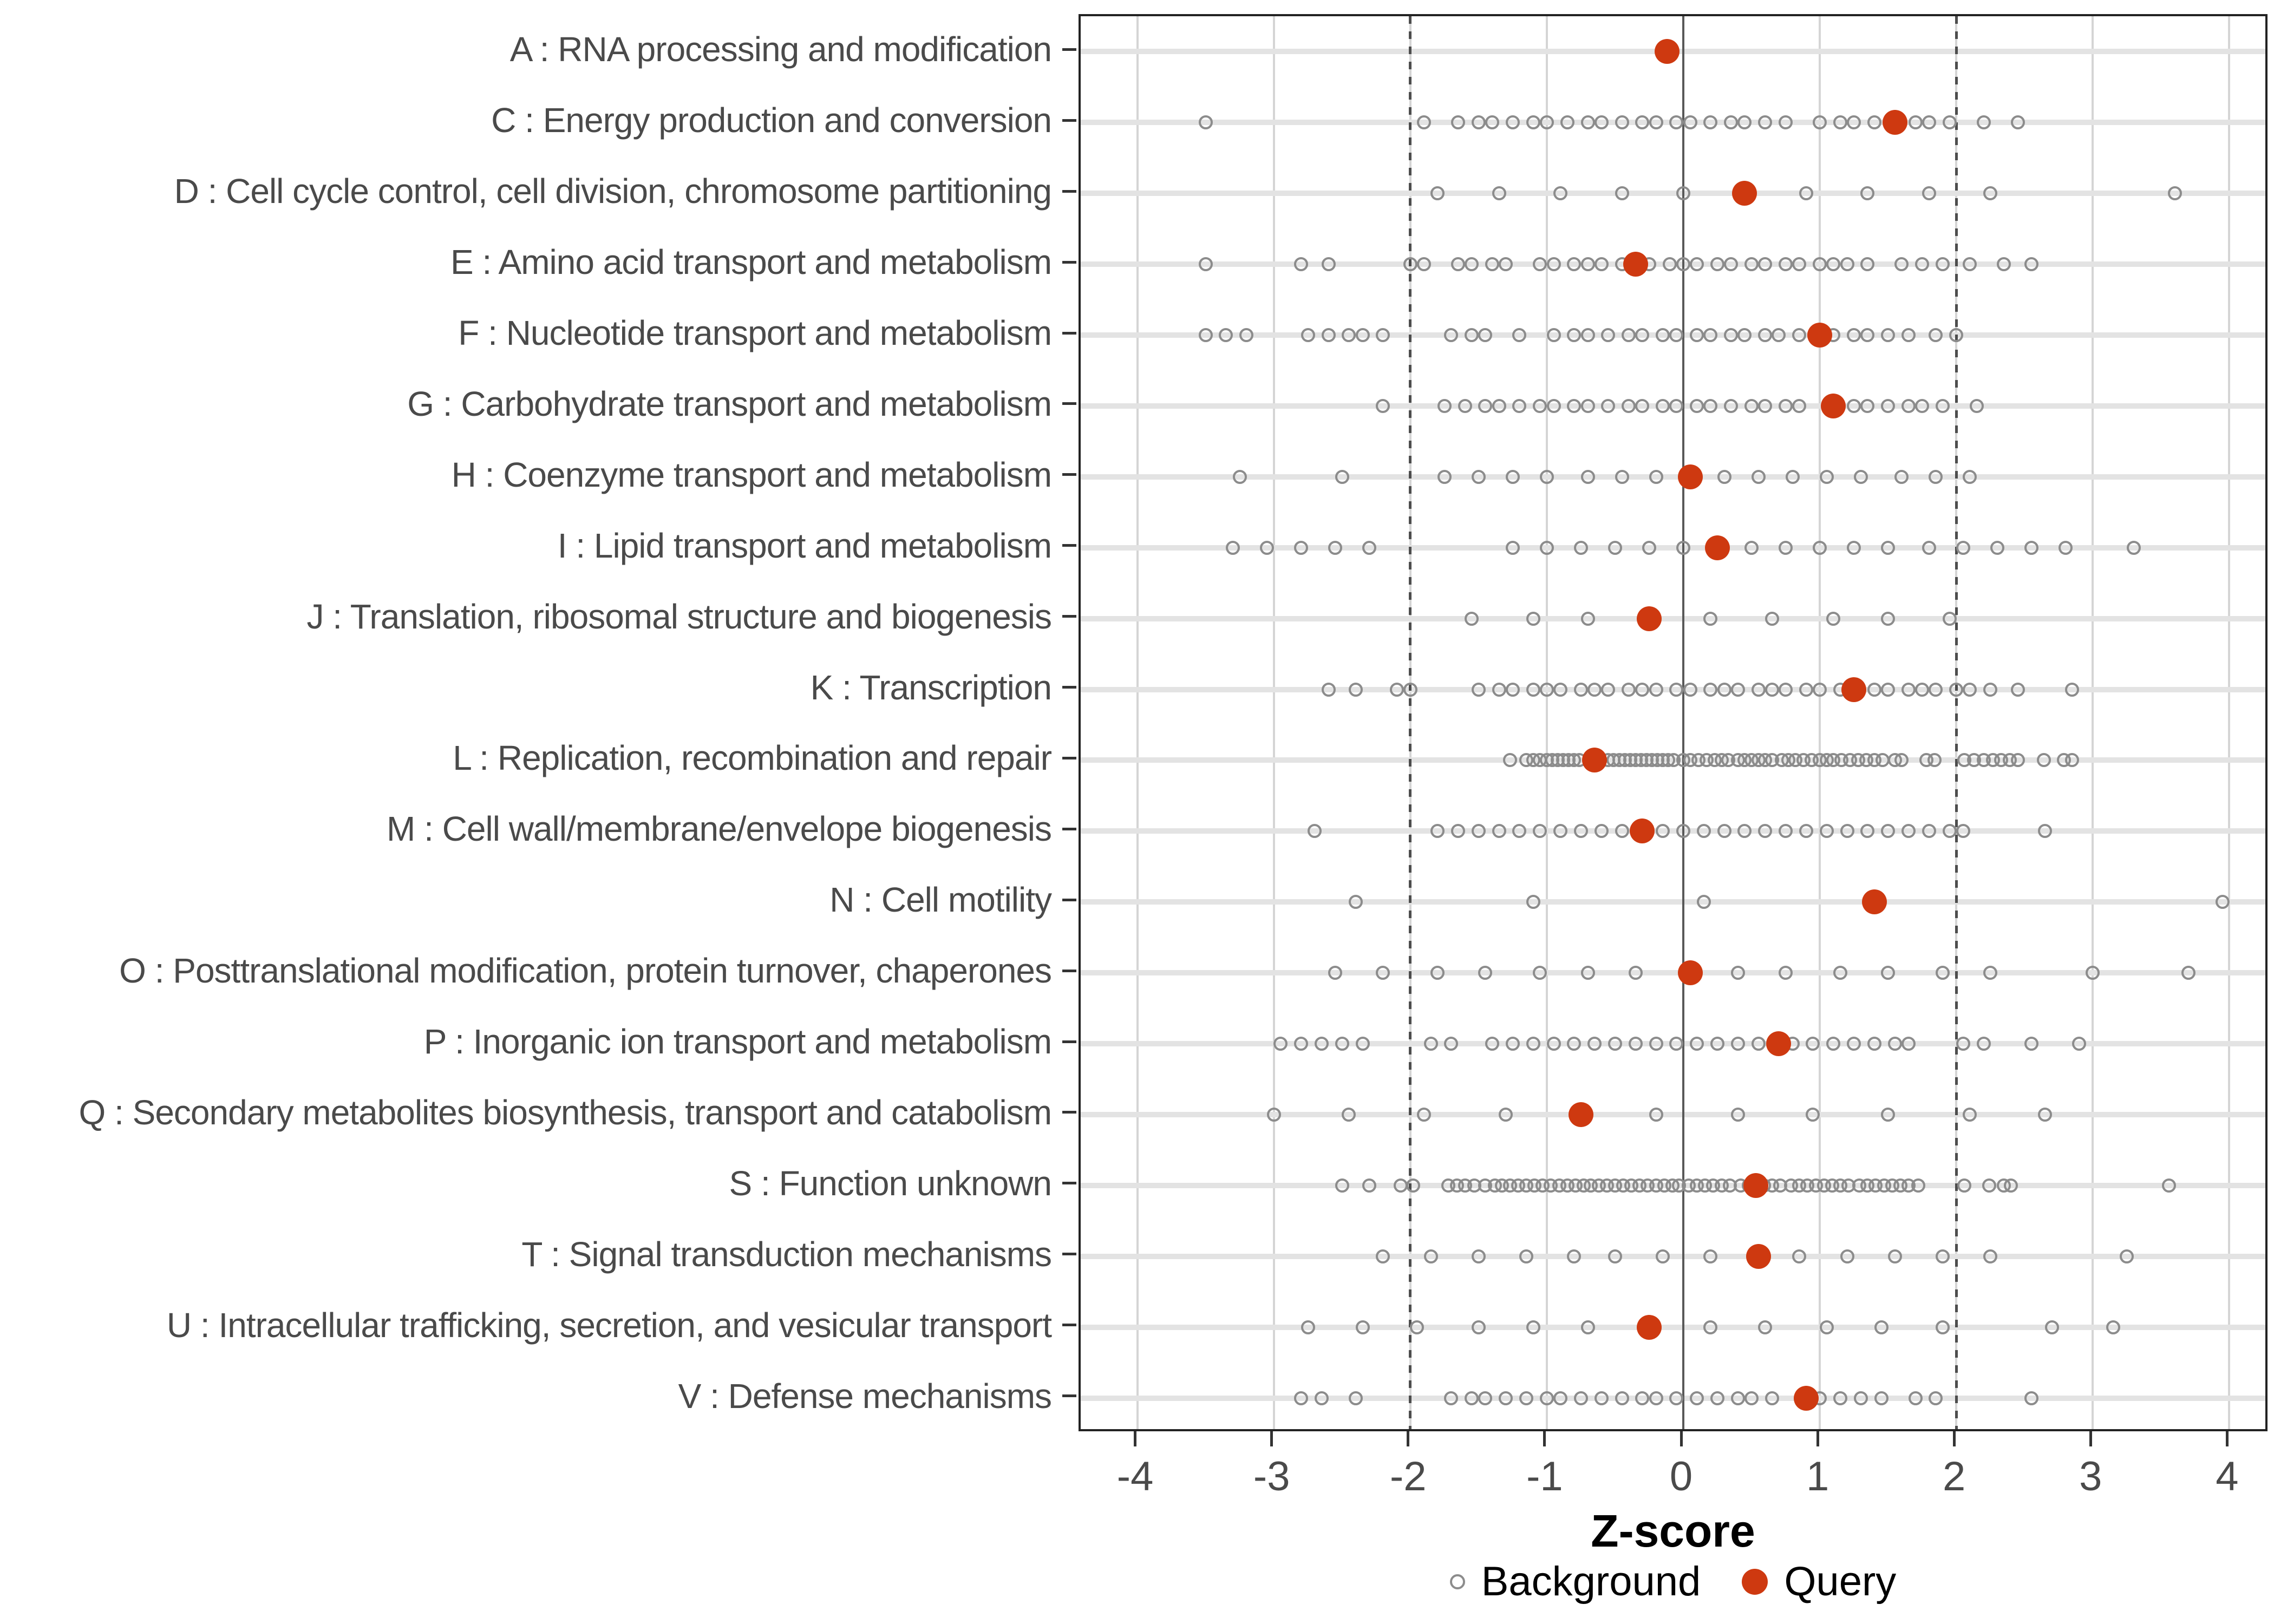 The width and height of the screenshot is (2274, 1624). What do you see at coordinates (1683, 722) in the screenshot?
I see `zero-reference-line` at bounding box center [1683, 722].